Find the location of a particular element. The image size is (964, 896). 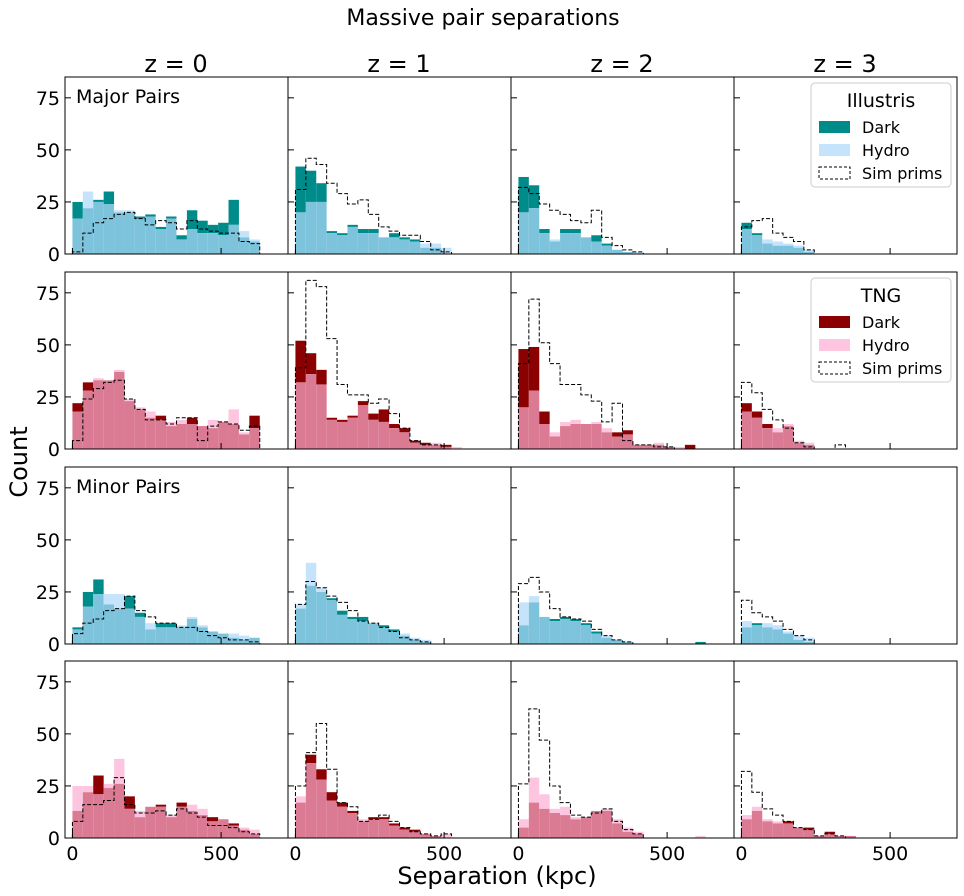

column-title-z2: z = 2 is located at coordinates (621, 64).